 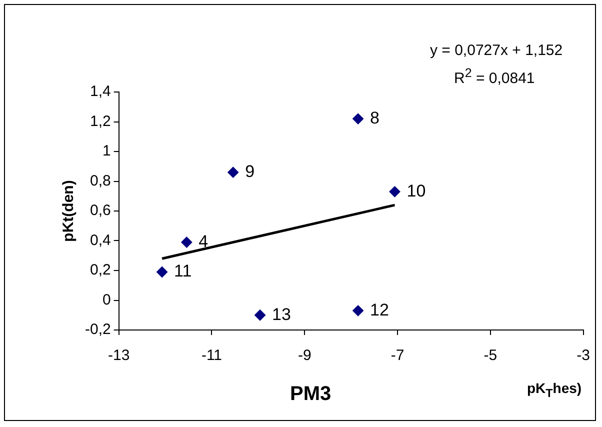 I want to click on x-tick-label: -7, so click(x=397, y=355).